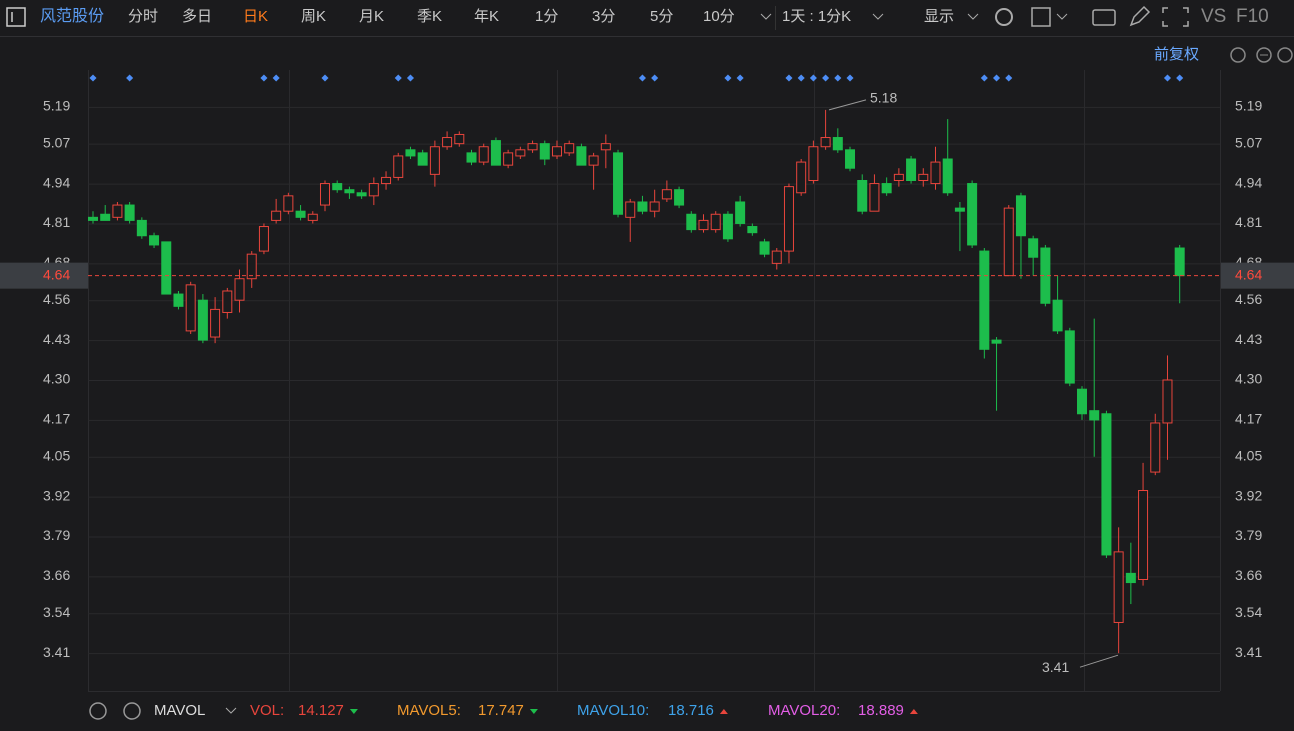  Describe the element at coordinates (719, 16) in the screenshot. I see `tab: 10分` at that location.